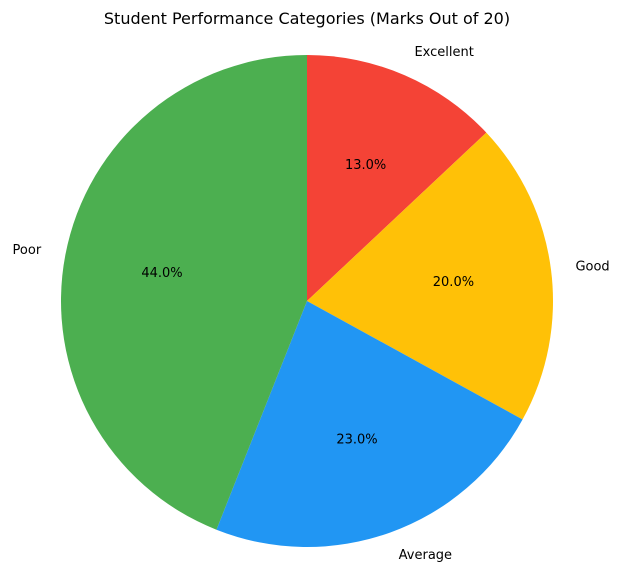 This screenshot has height=581, width=622. Describe the element at coordinates (161, 273) in the screenshot. I see `slice-percent-poor: 44.0%` at that location.